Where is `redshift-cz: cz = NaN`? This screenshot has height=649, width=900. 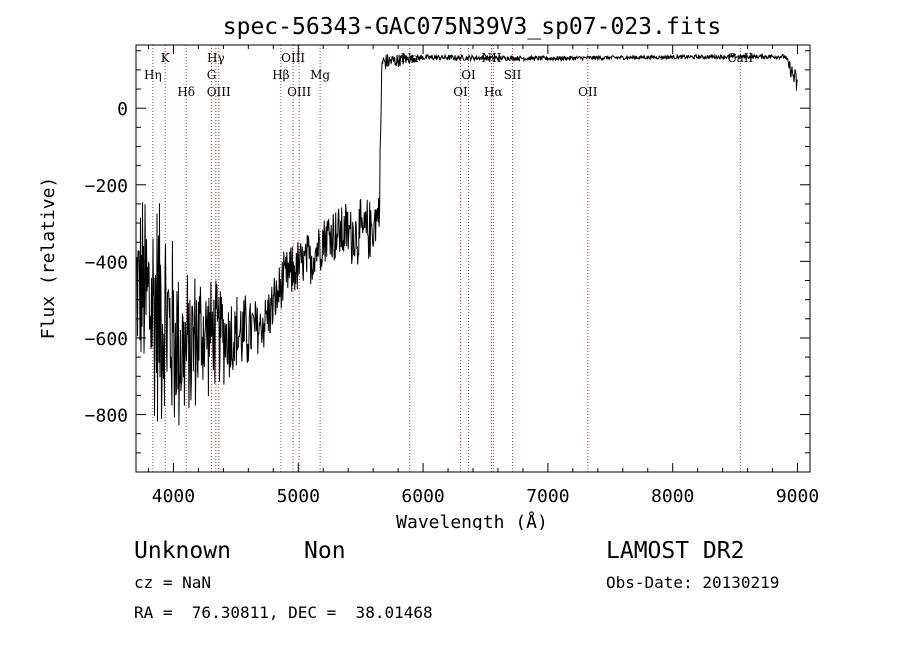 redshift-cz: cz = NaN is located at coordinates (173, 582).